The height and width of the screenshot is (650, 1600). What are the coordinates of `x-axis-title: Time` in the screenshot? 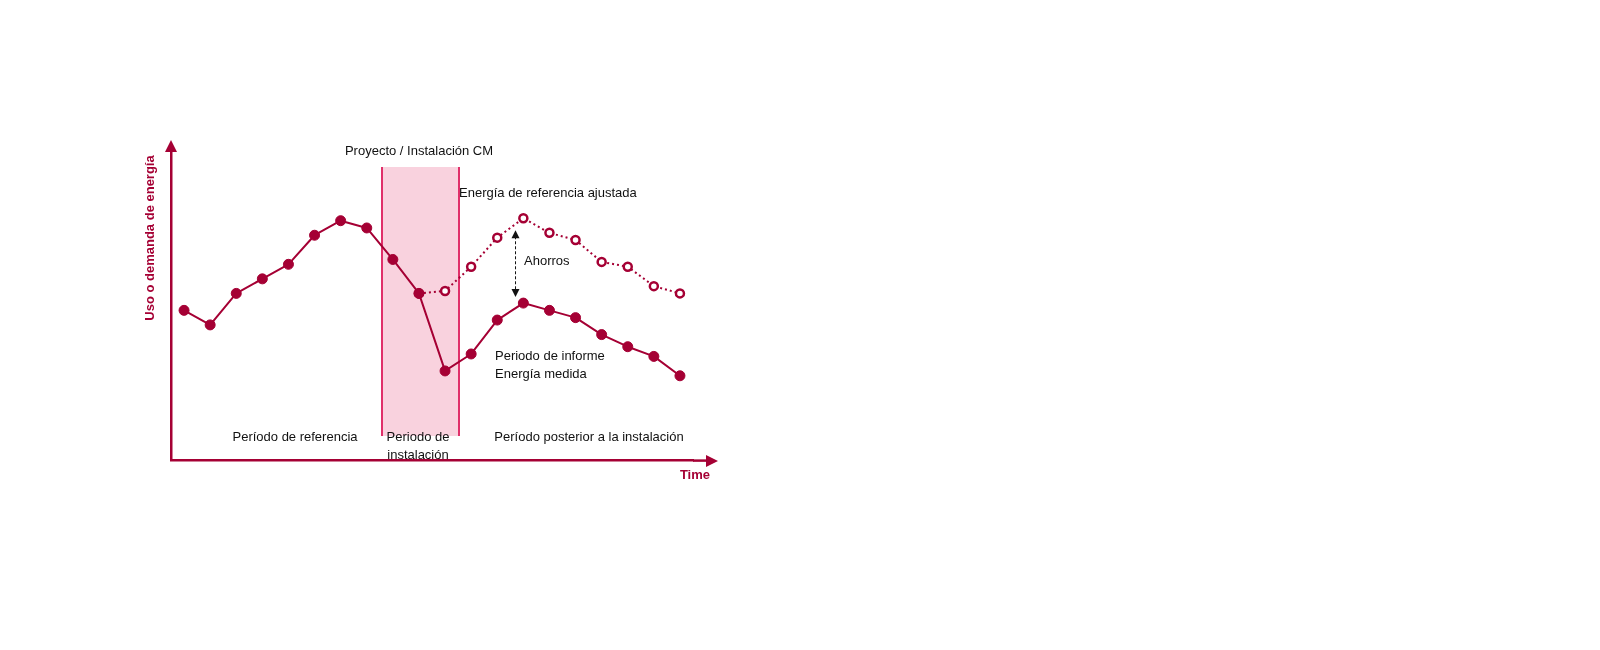 It's located at (694, 474).